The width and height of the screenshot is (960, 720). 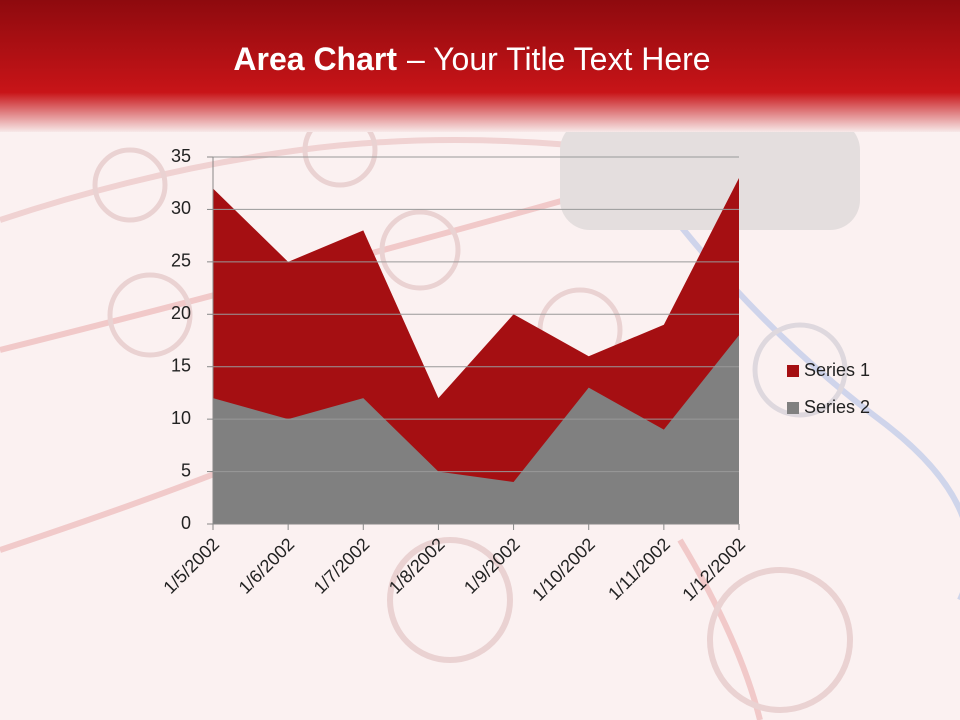 What do you see at coordinates (186, 523) in the screenshot?
I see `y-tick-label: 0` at bounding box center [186, 523].